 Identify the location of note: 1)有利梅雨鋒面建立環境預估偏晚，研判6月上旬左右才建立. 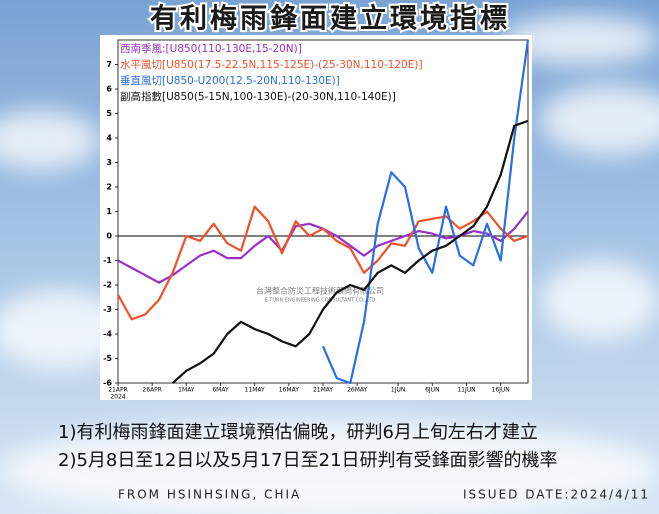
(298, 432).